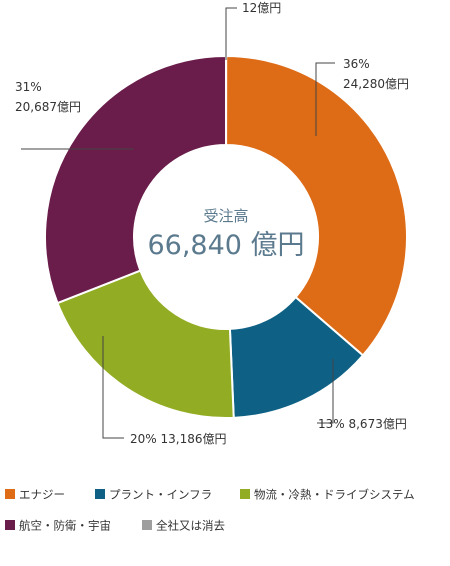 This screenshot has width=450, height=566. I want to click on center-title: 受注高, so click(225, 216).